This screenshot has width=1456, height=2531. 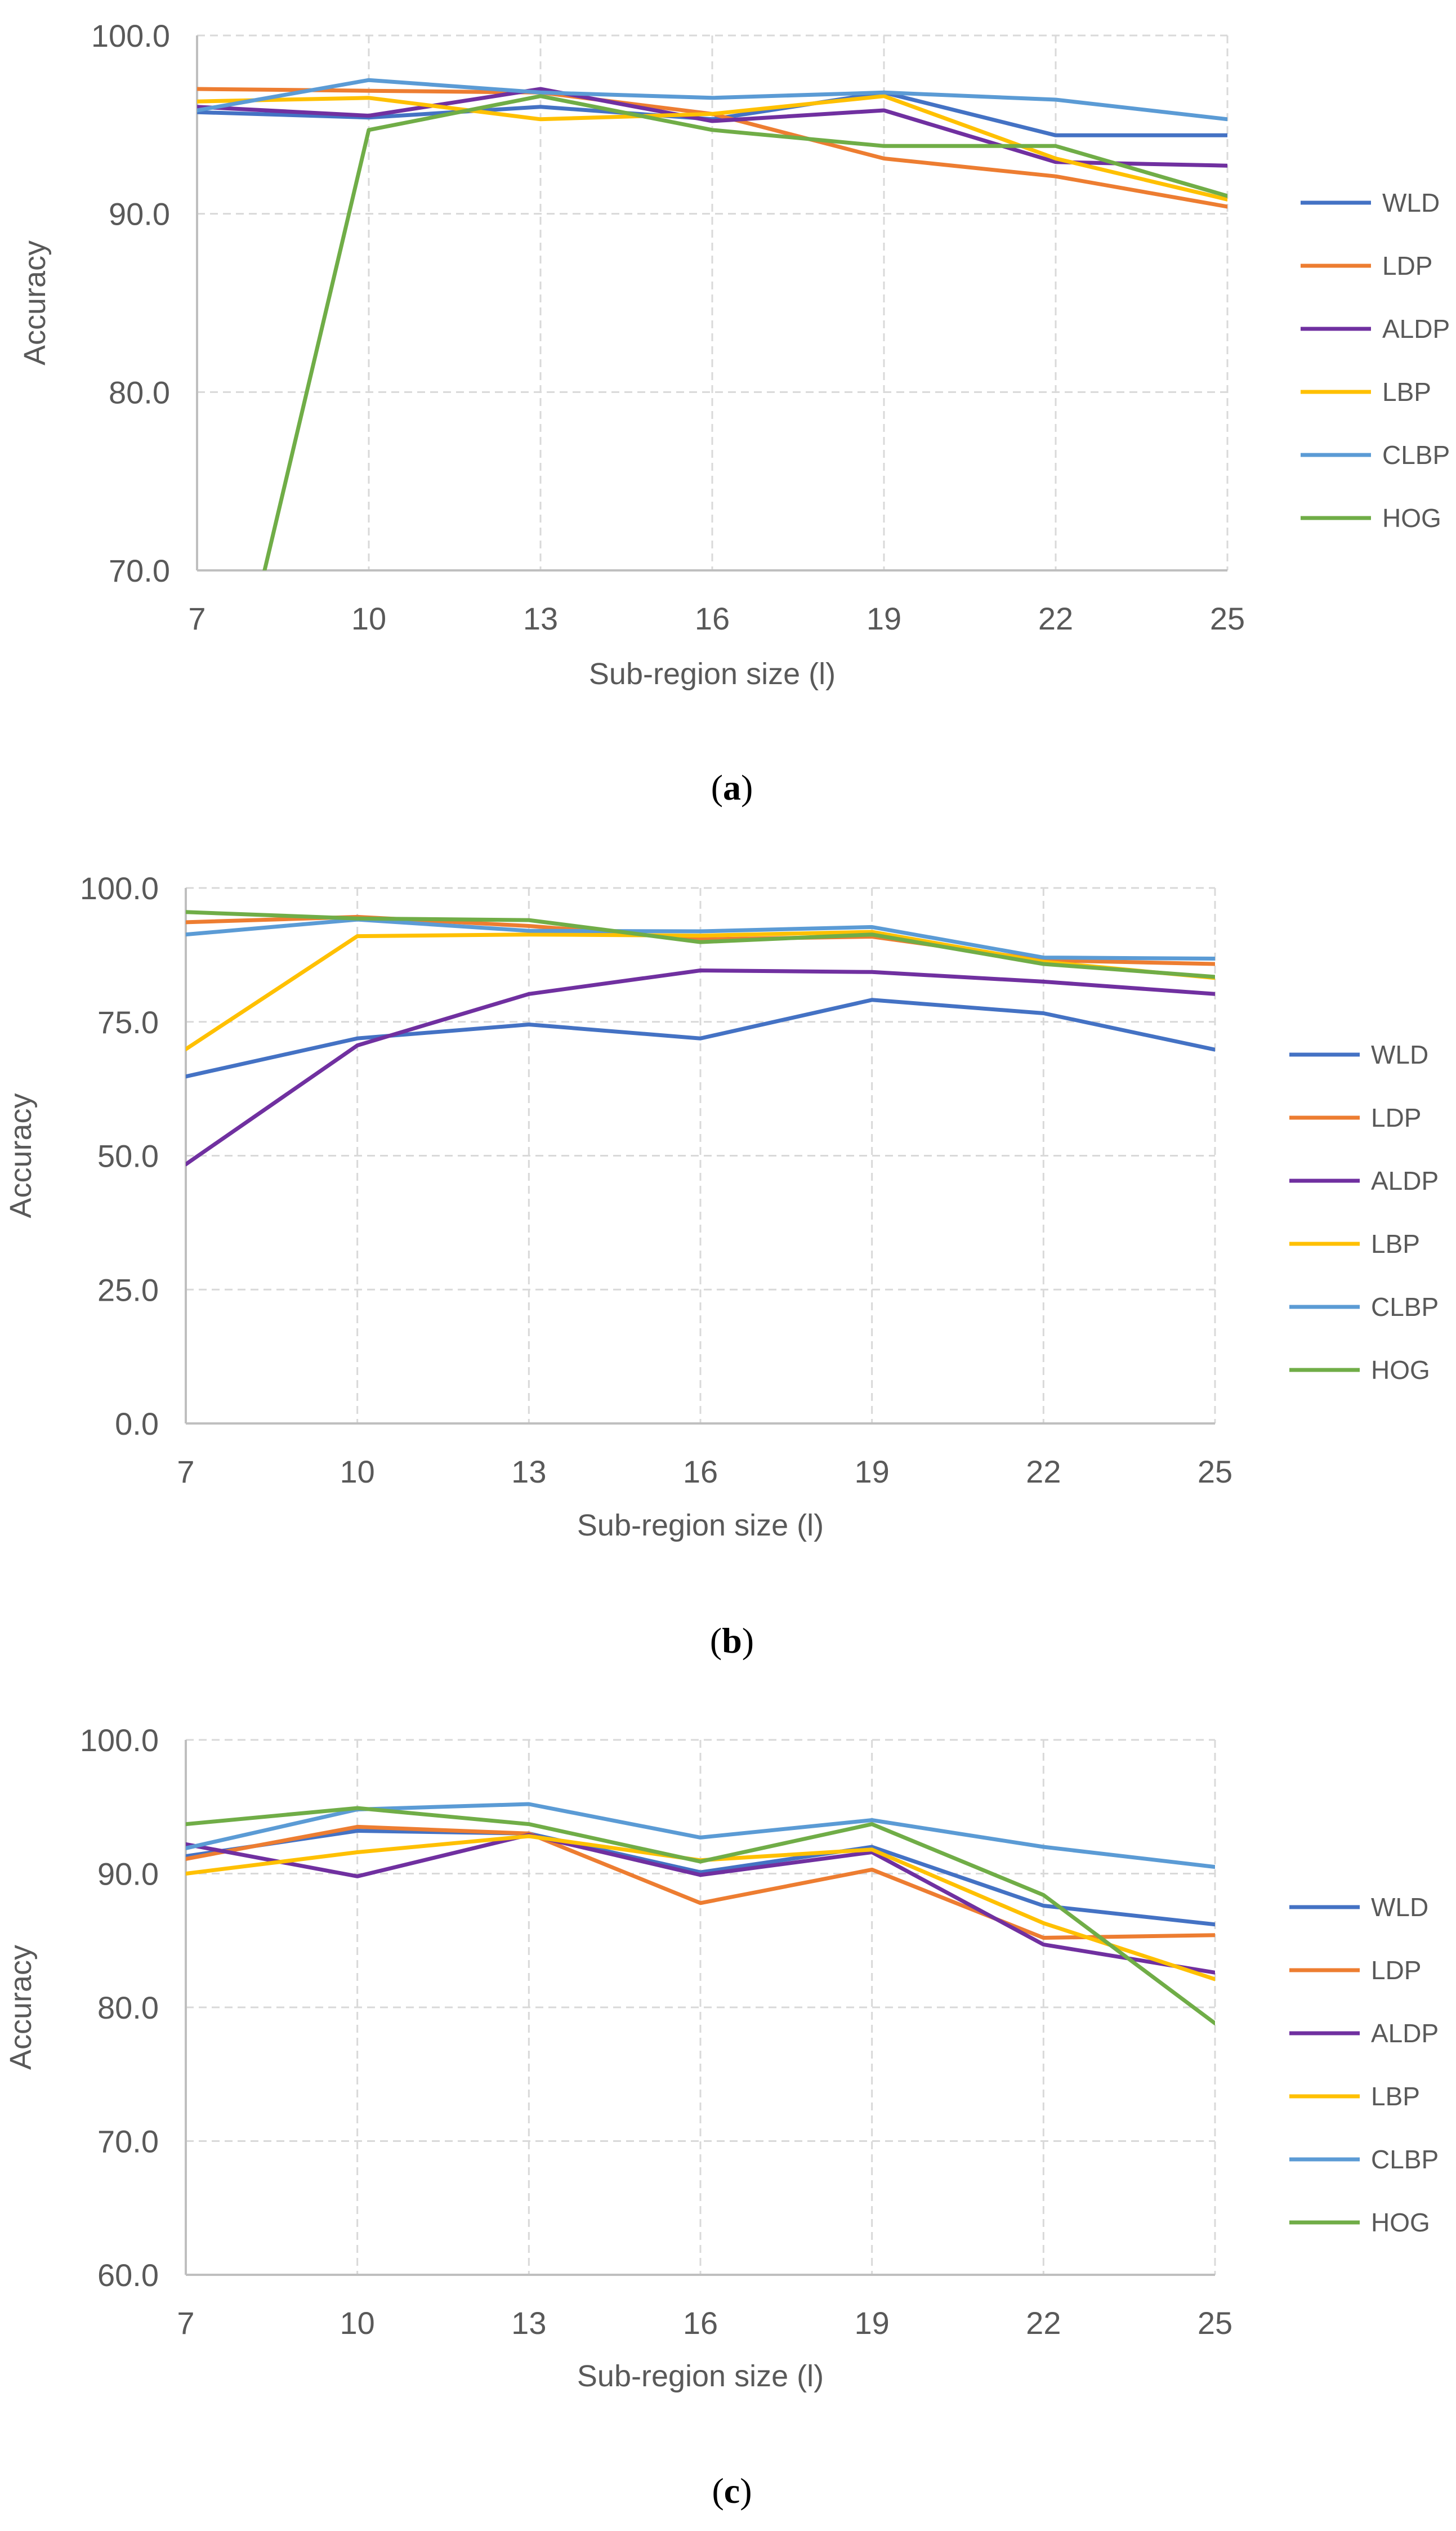 What do you see at coordinates (128, 1289) in the screenshot?
I see `y-tick-label: 25.0` at bounding box center [128, 1289].